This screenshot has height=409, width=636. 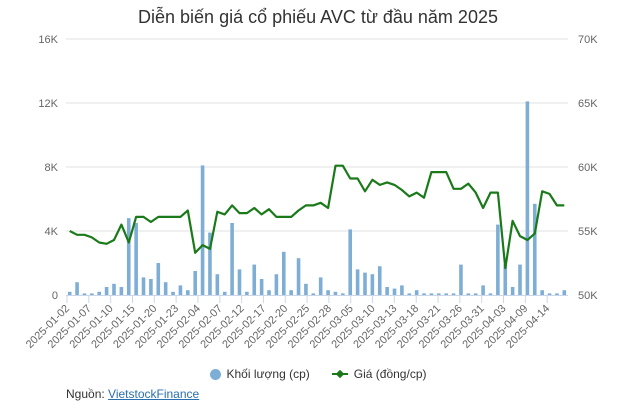 I want to click on svg-text: 4K, so click(x=52, y=232).